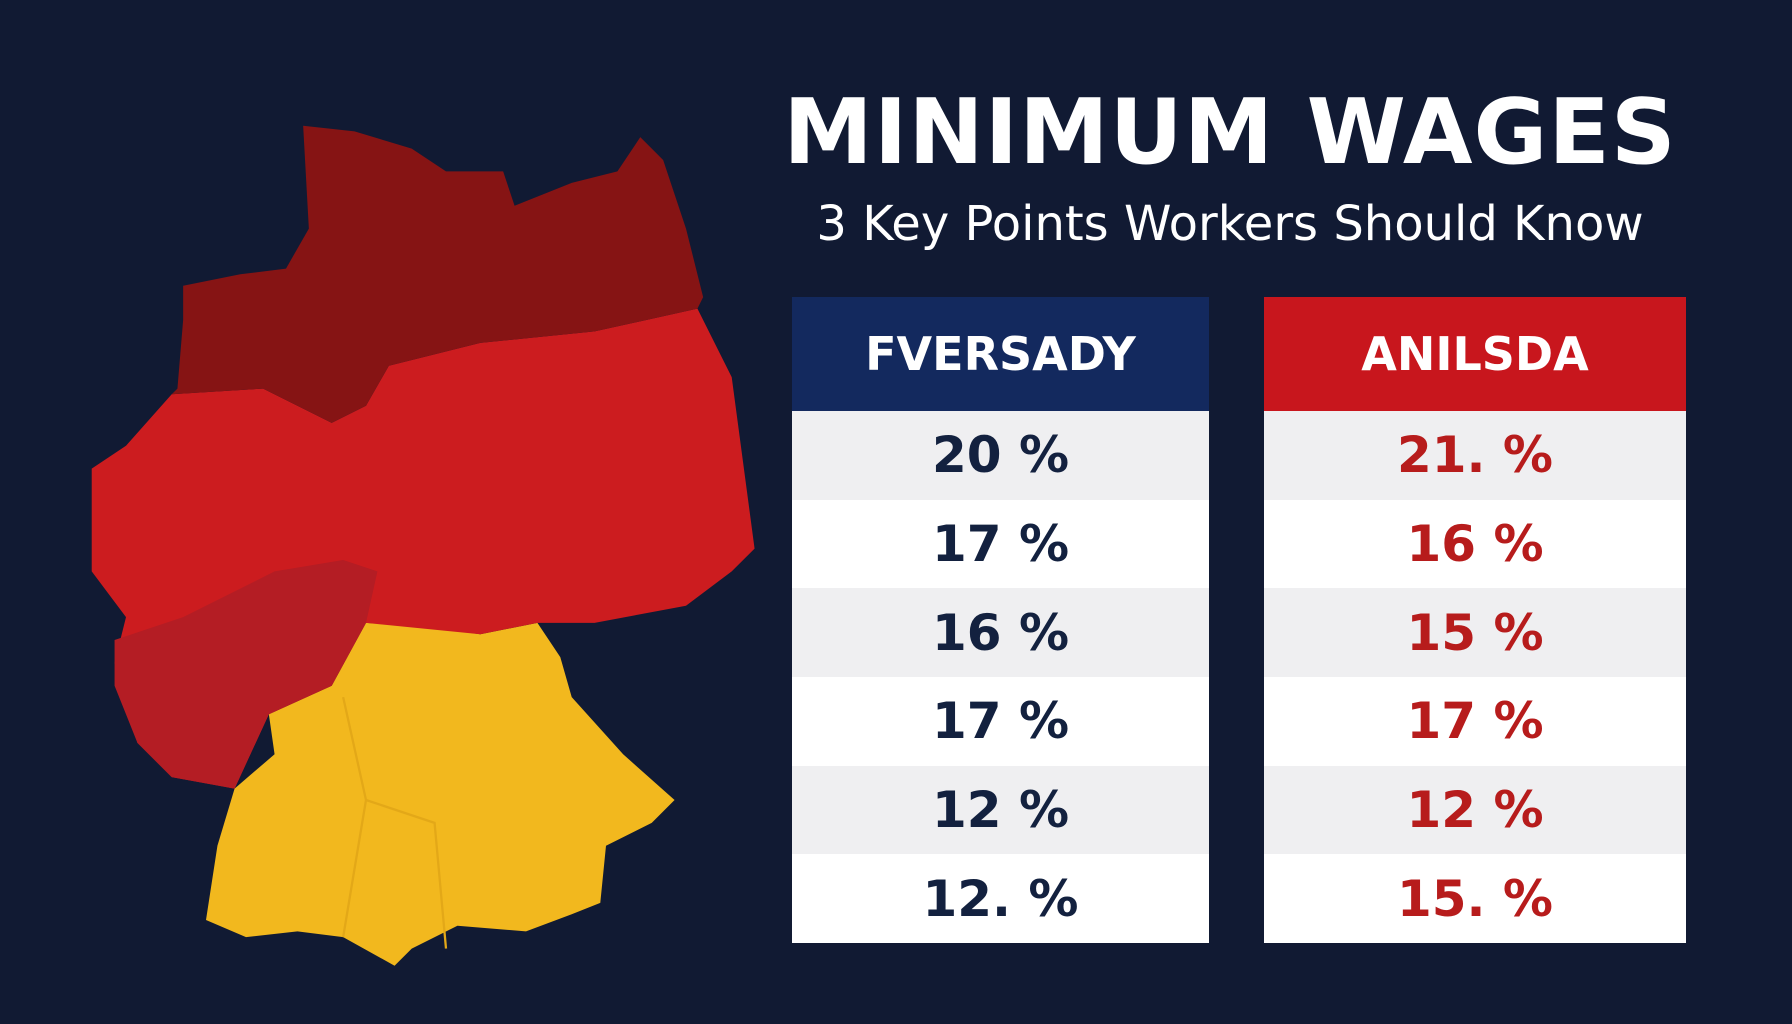 The height and width of the screenshot is (1024, 1792). I want to click on table-cell: 15. %, so click(1475, 898).